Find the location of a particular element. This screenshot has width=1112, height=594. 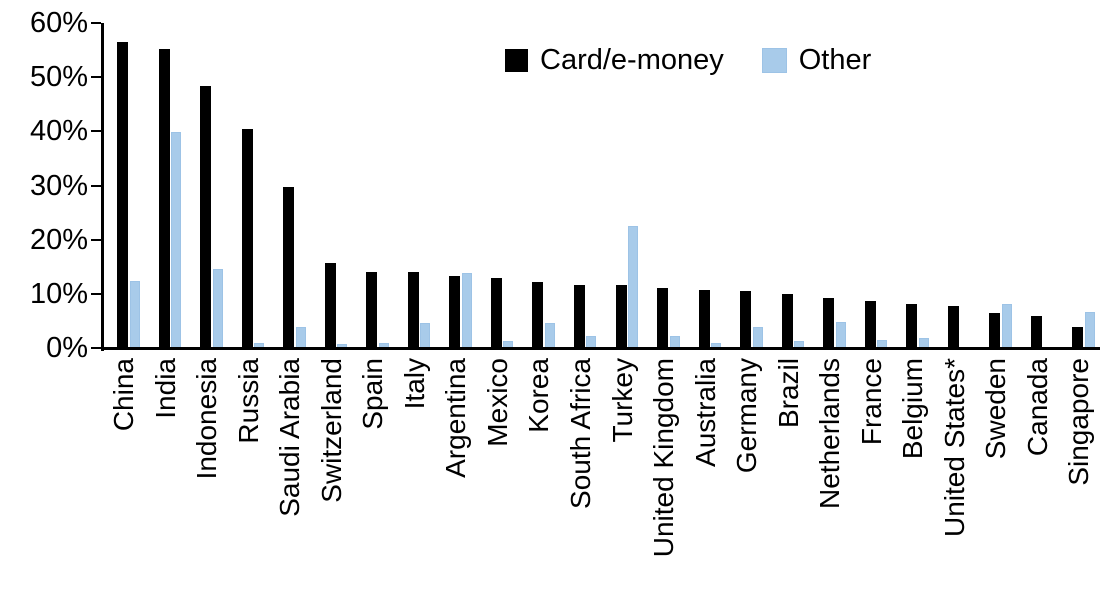

bar-card-e-money-singapore is located at coordinates (1077, 337).